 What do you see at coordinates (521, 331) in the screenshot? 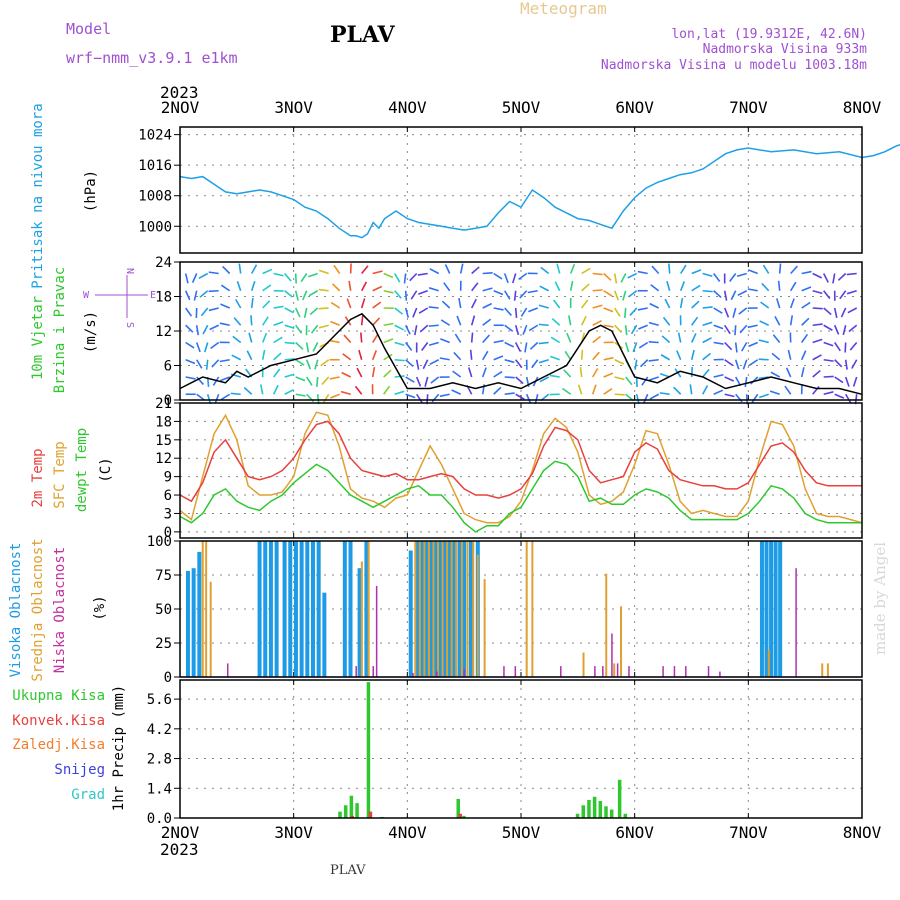
I see `panel-frame` at bounding box center [521, 331].